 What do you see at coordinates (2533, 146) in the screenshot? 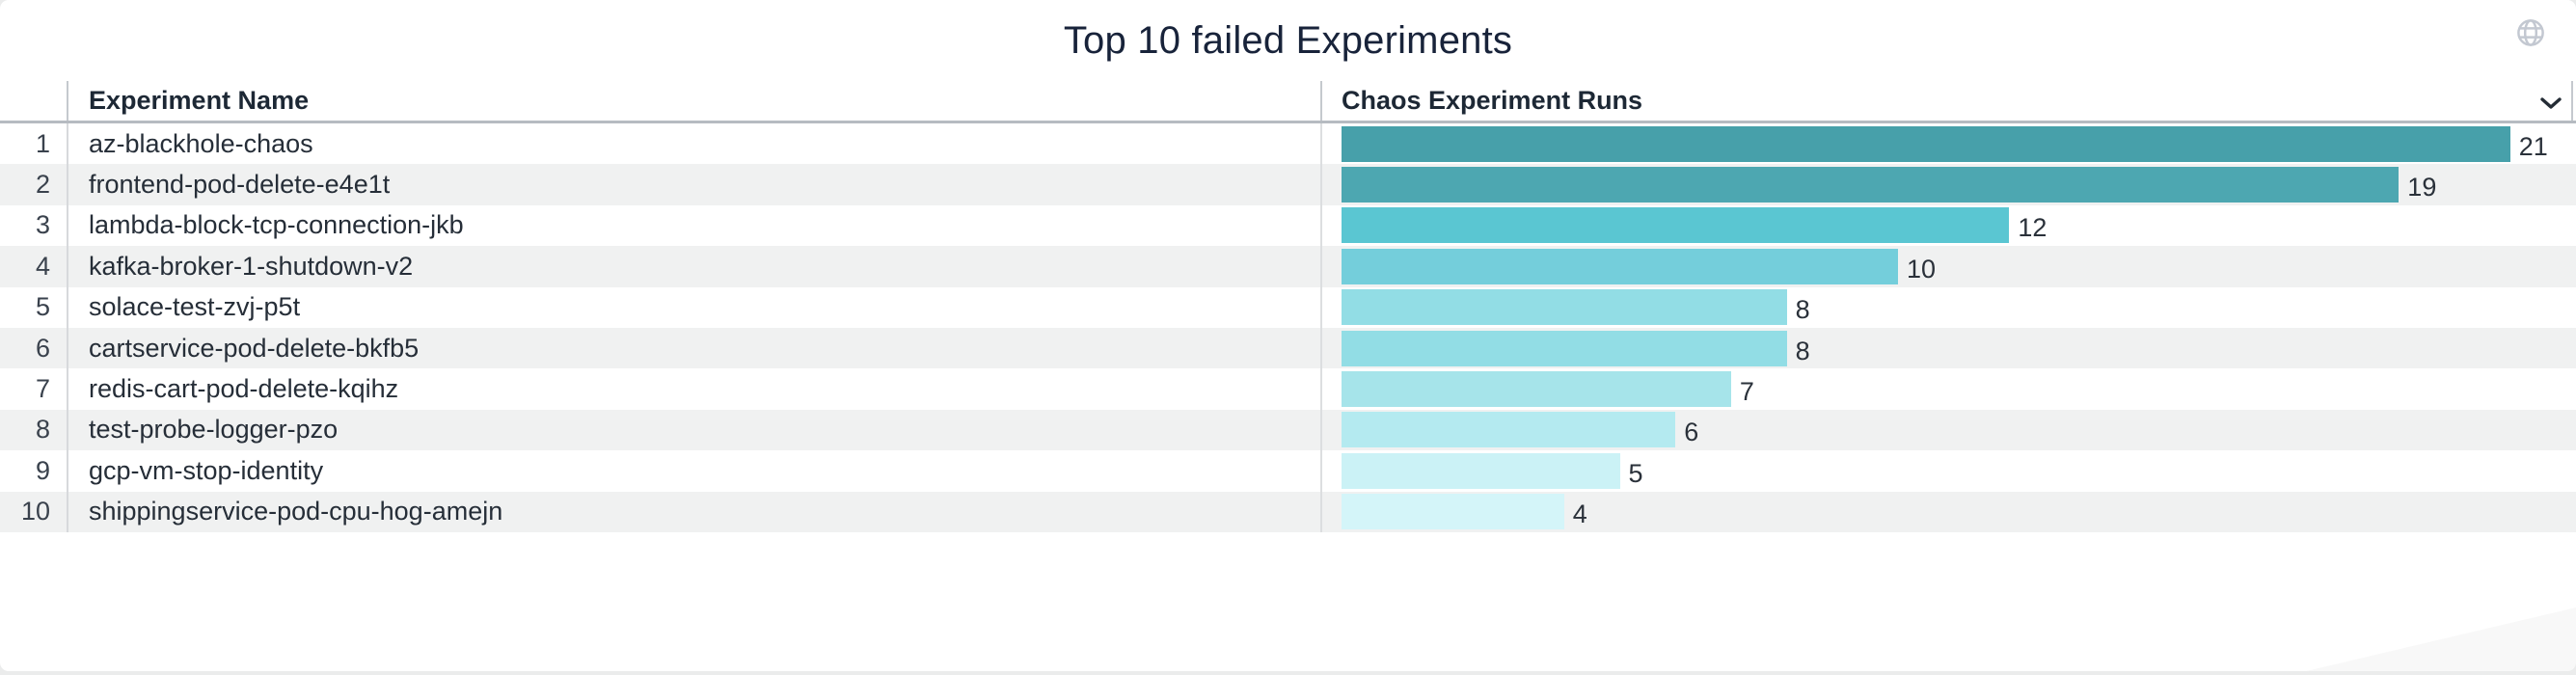
I see `bar-value-label: 21` at bounding box center [2533, 146].